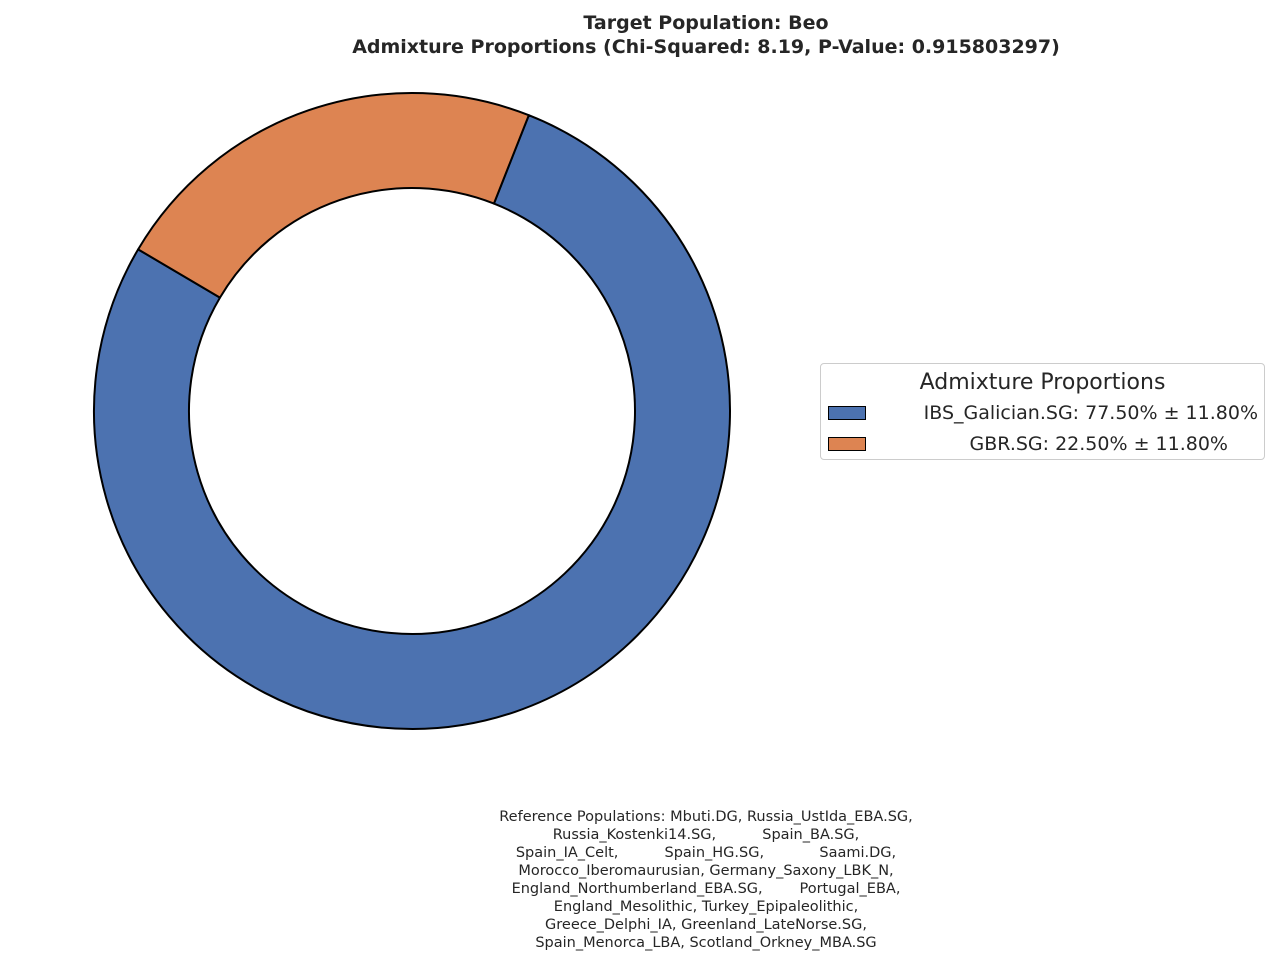  I want to click on chart-title-line-1: Target Population: Beo, so click(706, 23).